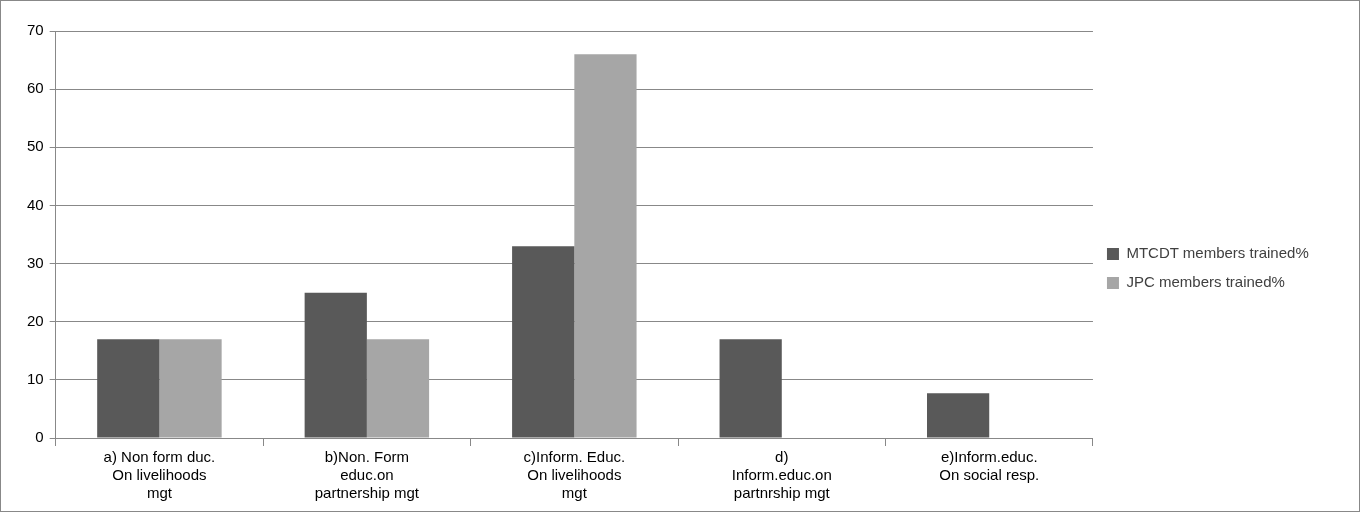 The width and height of the screenshot is (1360, 512). What do you see at coordinates (1217, 253) in the screenshot?
I see `legend-label: MTCDT members trained%` at bounding box center [1217, 253].